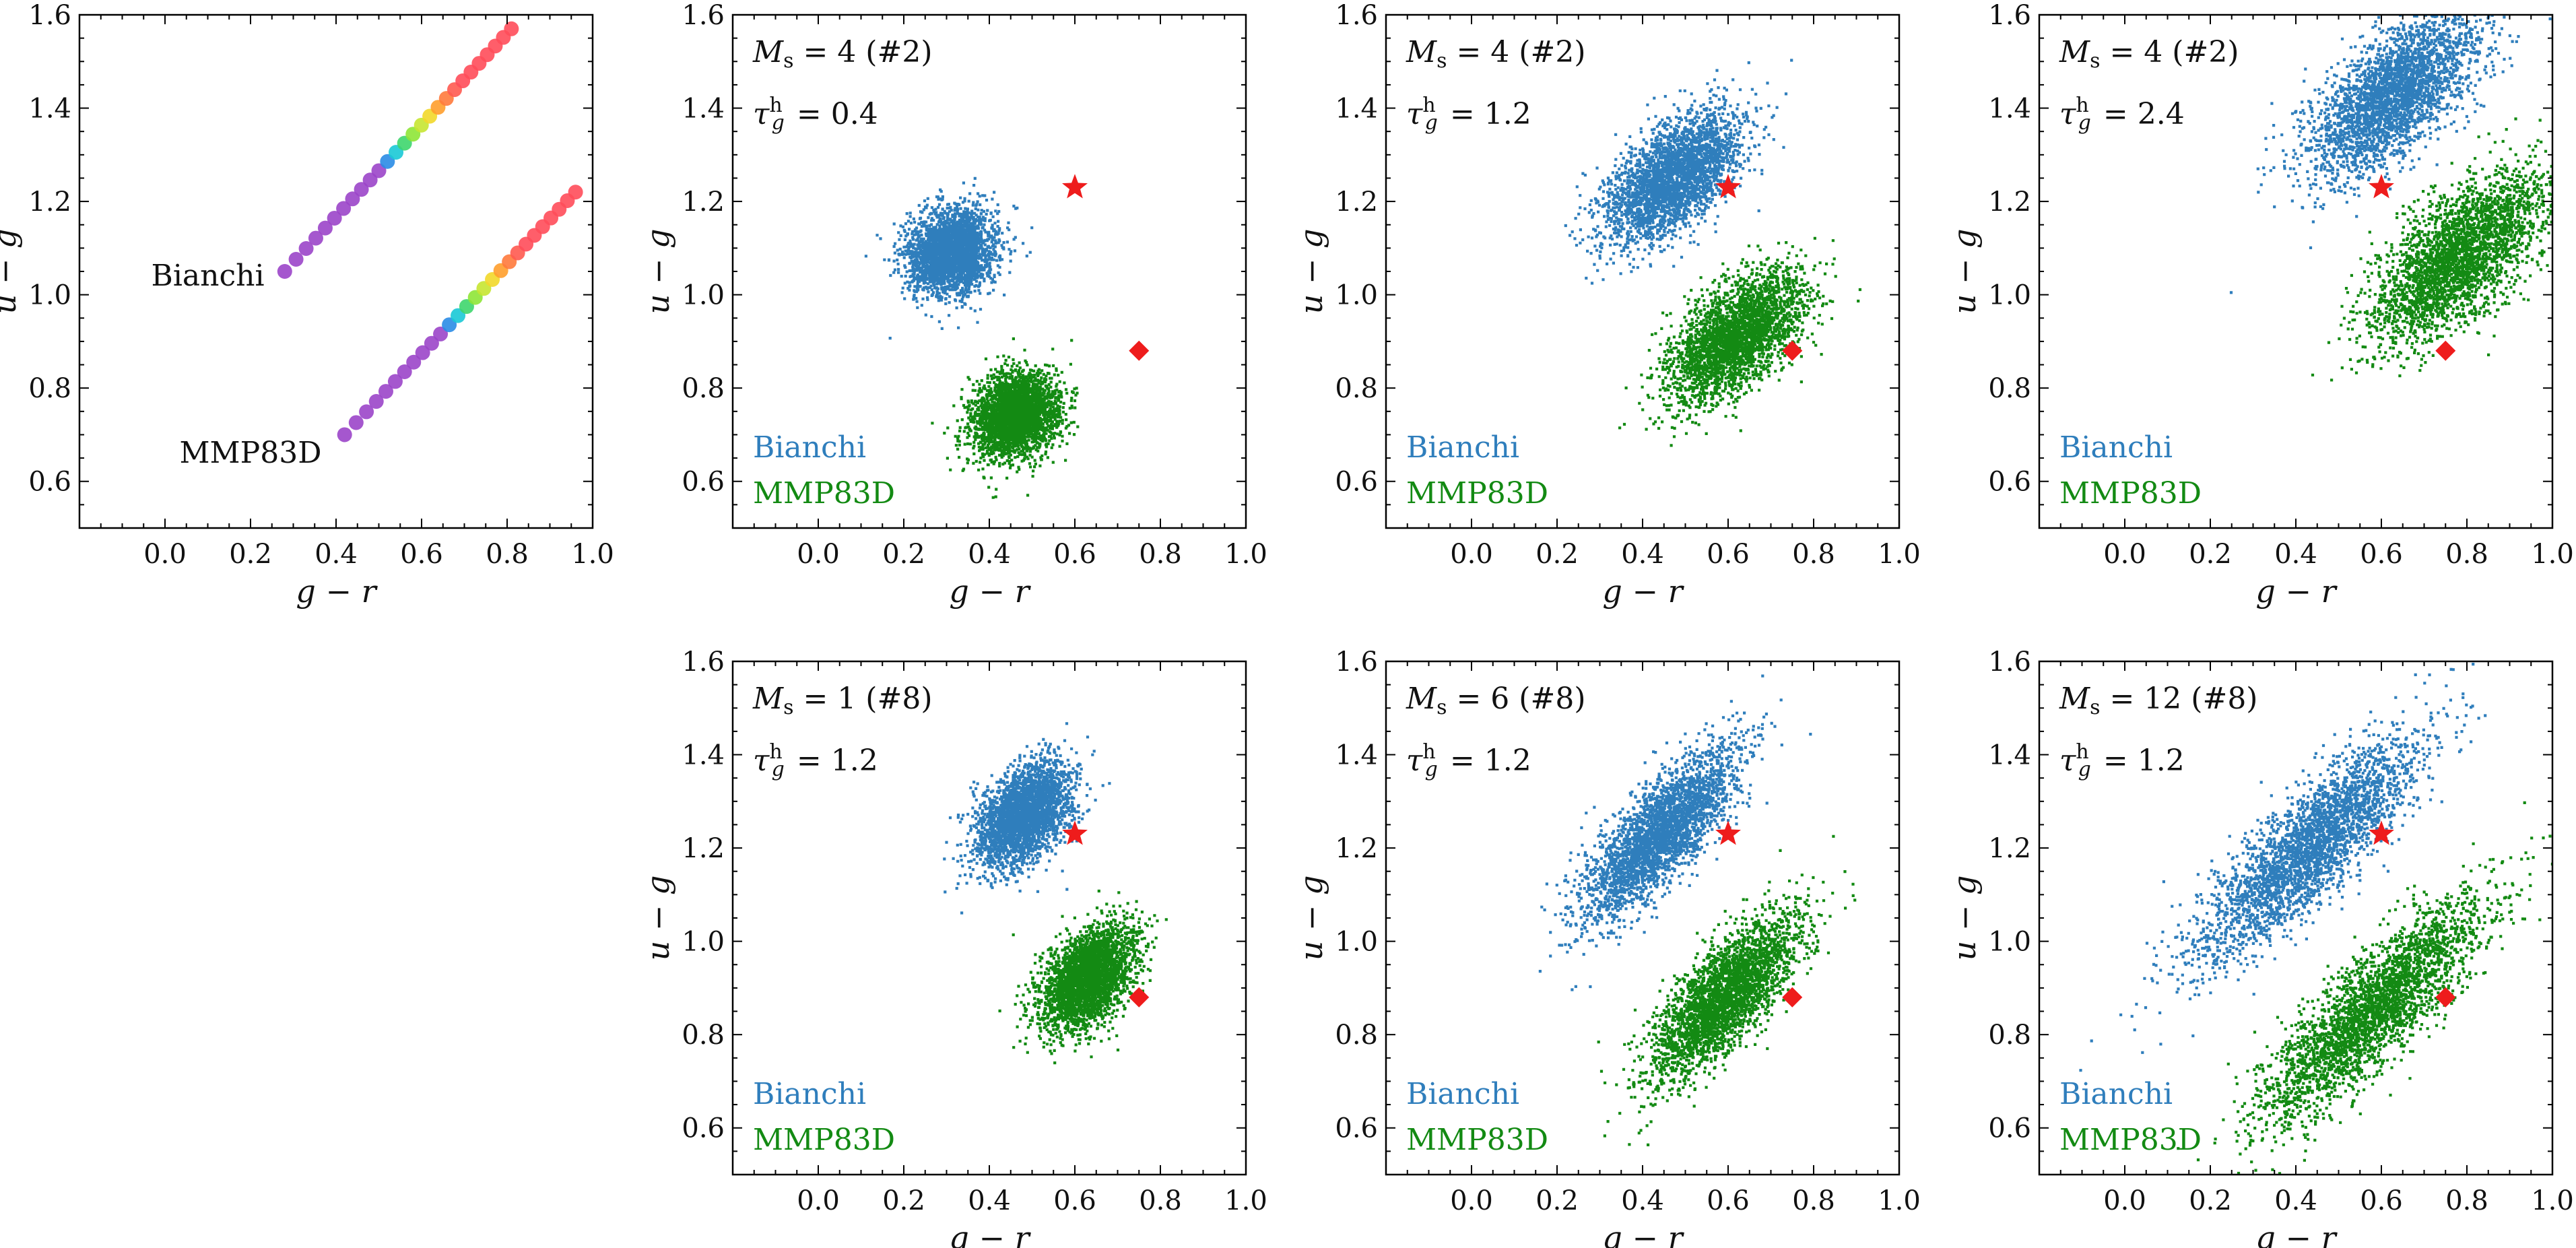 This screenshot has width=2576, height=1248. What do you see at coordinates (815, 114) in the screenshot?
I see `panel-annotation: τh g = 0.4` at bounding box center [815, 114].